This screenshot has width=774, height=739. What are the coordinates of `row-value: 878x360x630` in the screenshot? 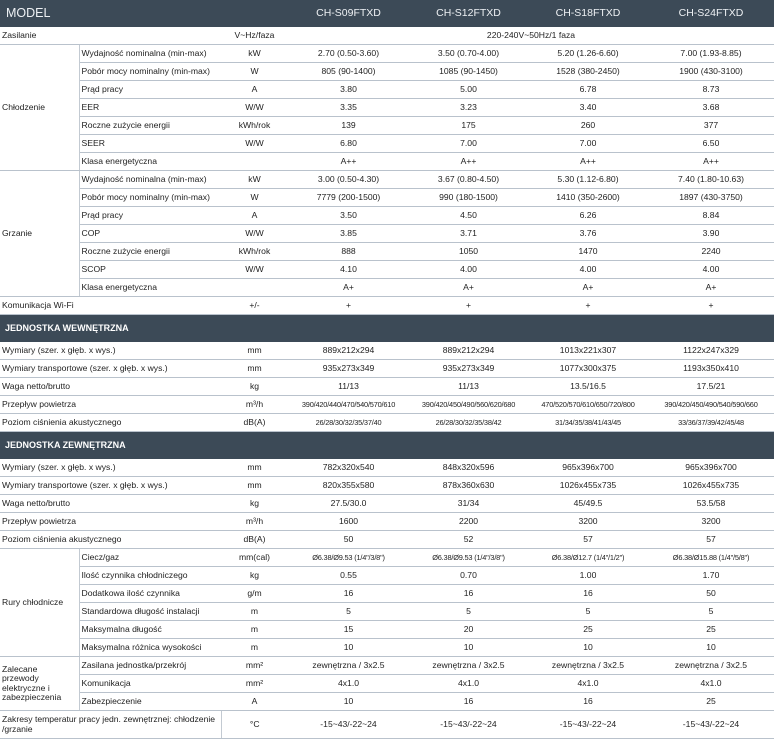 It's located at (468, 485).